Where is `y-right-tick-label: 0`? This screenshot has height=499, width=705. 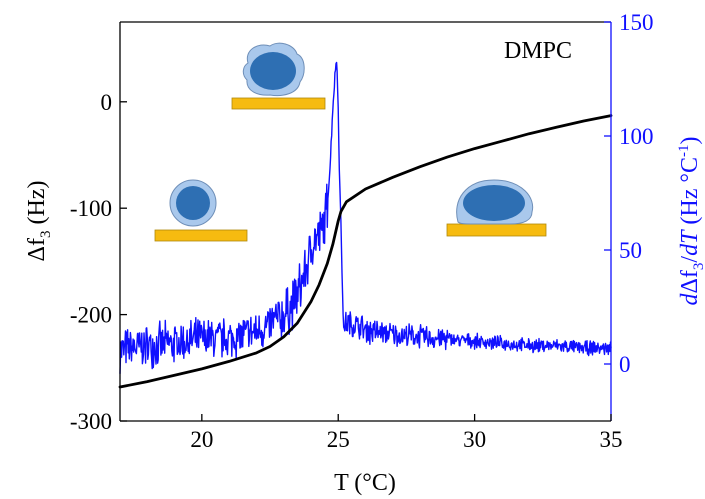
y-right-tick-label: 0 is located at coordinates (625, 364).